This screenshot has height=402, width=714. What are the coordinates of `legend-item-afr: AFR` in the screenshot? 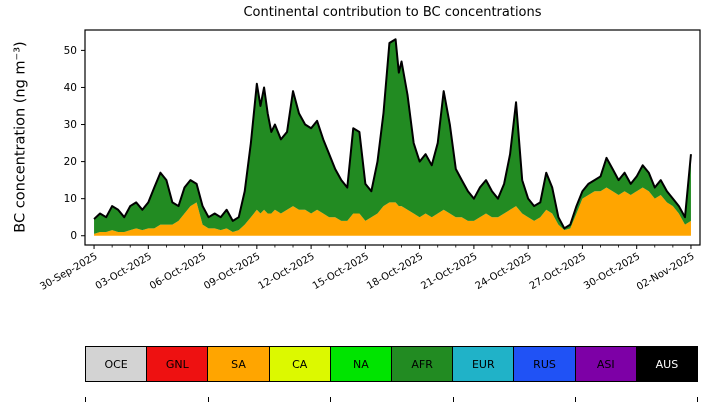 It's located at (423, 364).